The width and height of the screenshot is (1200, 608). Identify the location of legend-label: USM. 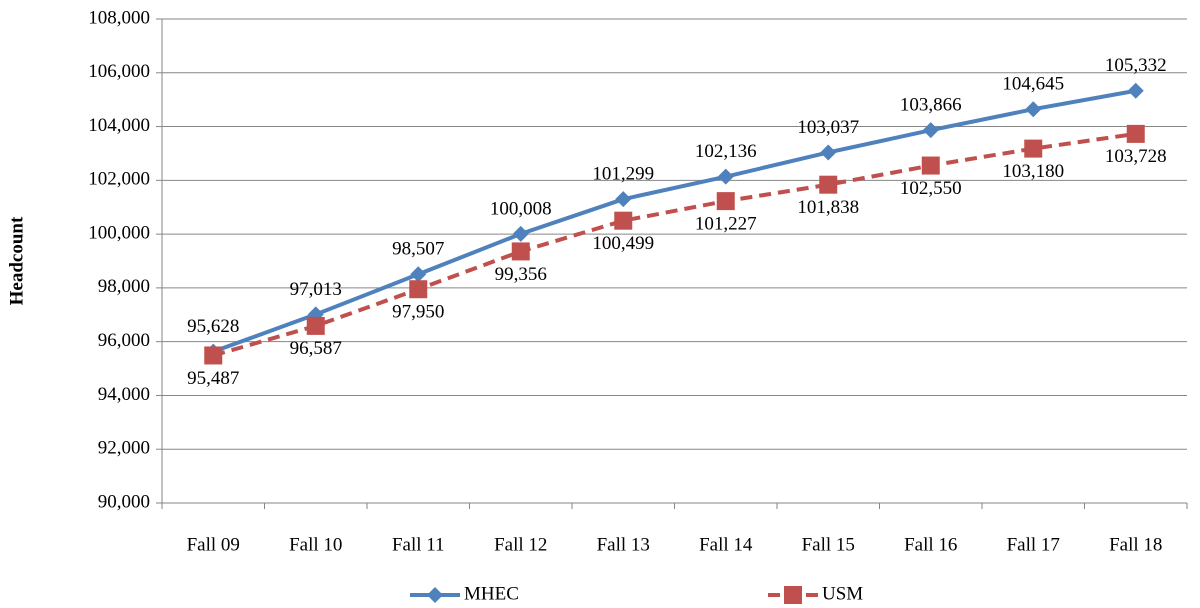
(842, 593).